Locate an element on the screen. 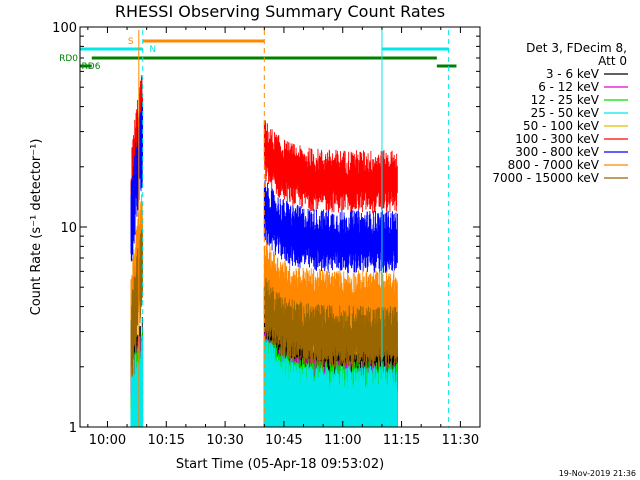  legend-header-0: Det 3, FDecim 8, is located at coordinates (576, 48).